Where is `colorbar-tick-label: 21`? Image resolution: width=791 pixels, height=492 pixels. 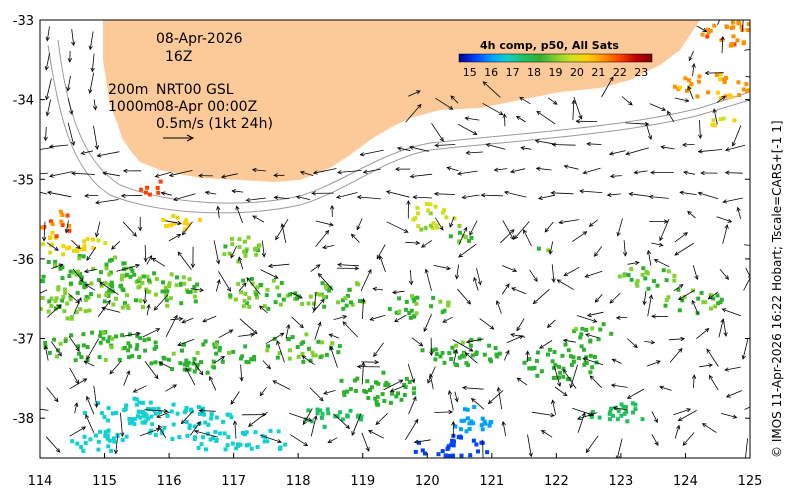
colorbar-tick-label: 21 is located at coordinates (598, 72).